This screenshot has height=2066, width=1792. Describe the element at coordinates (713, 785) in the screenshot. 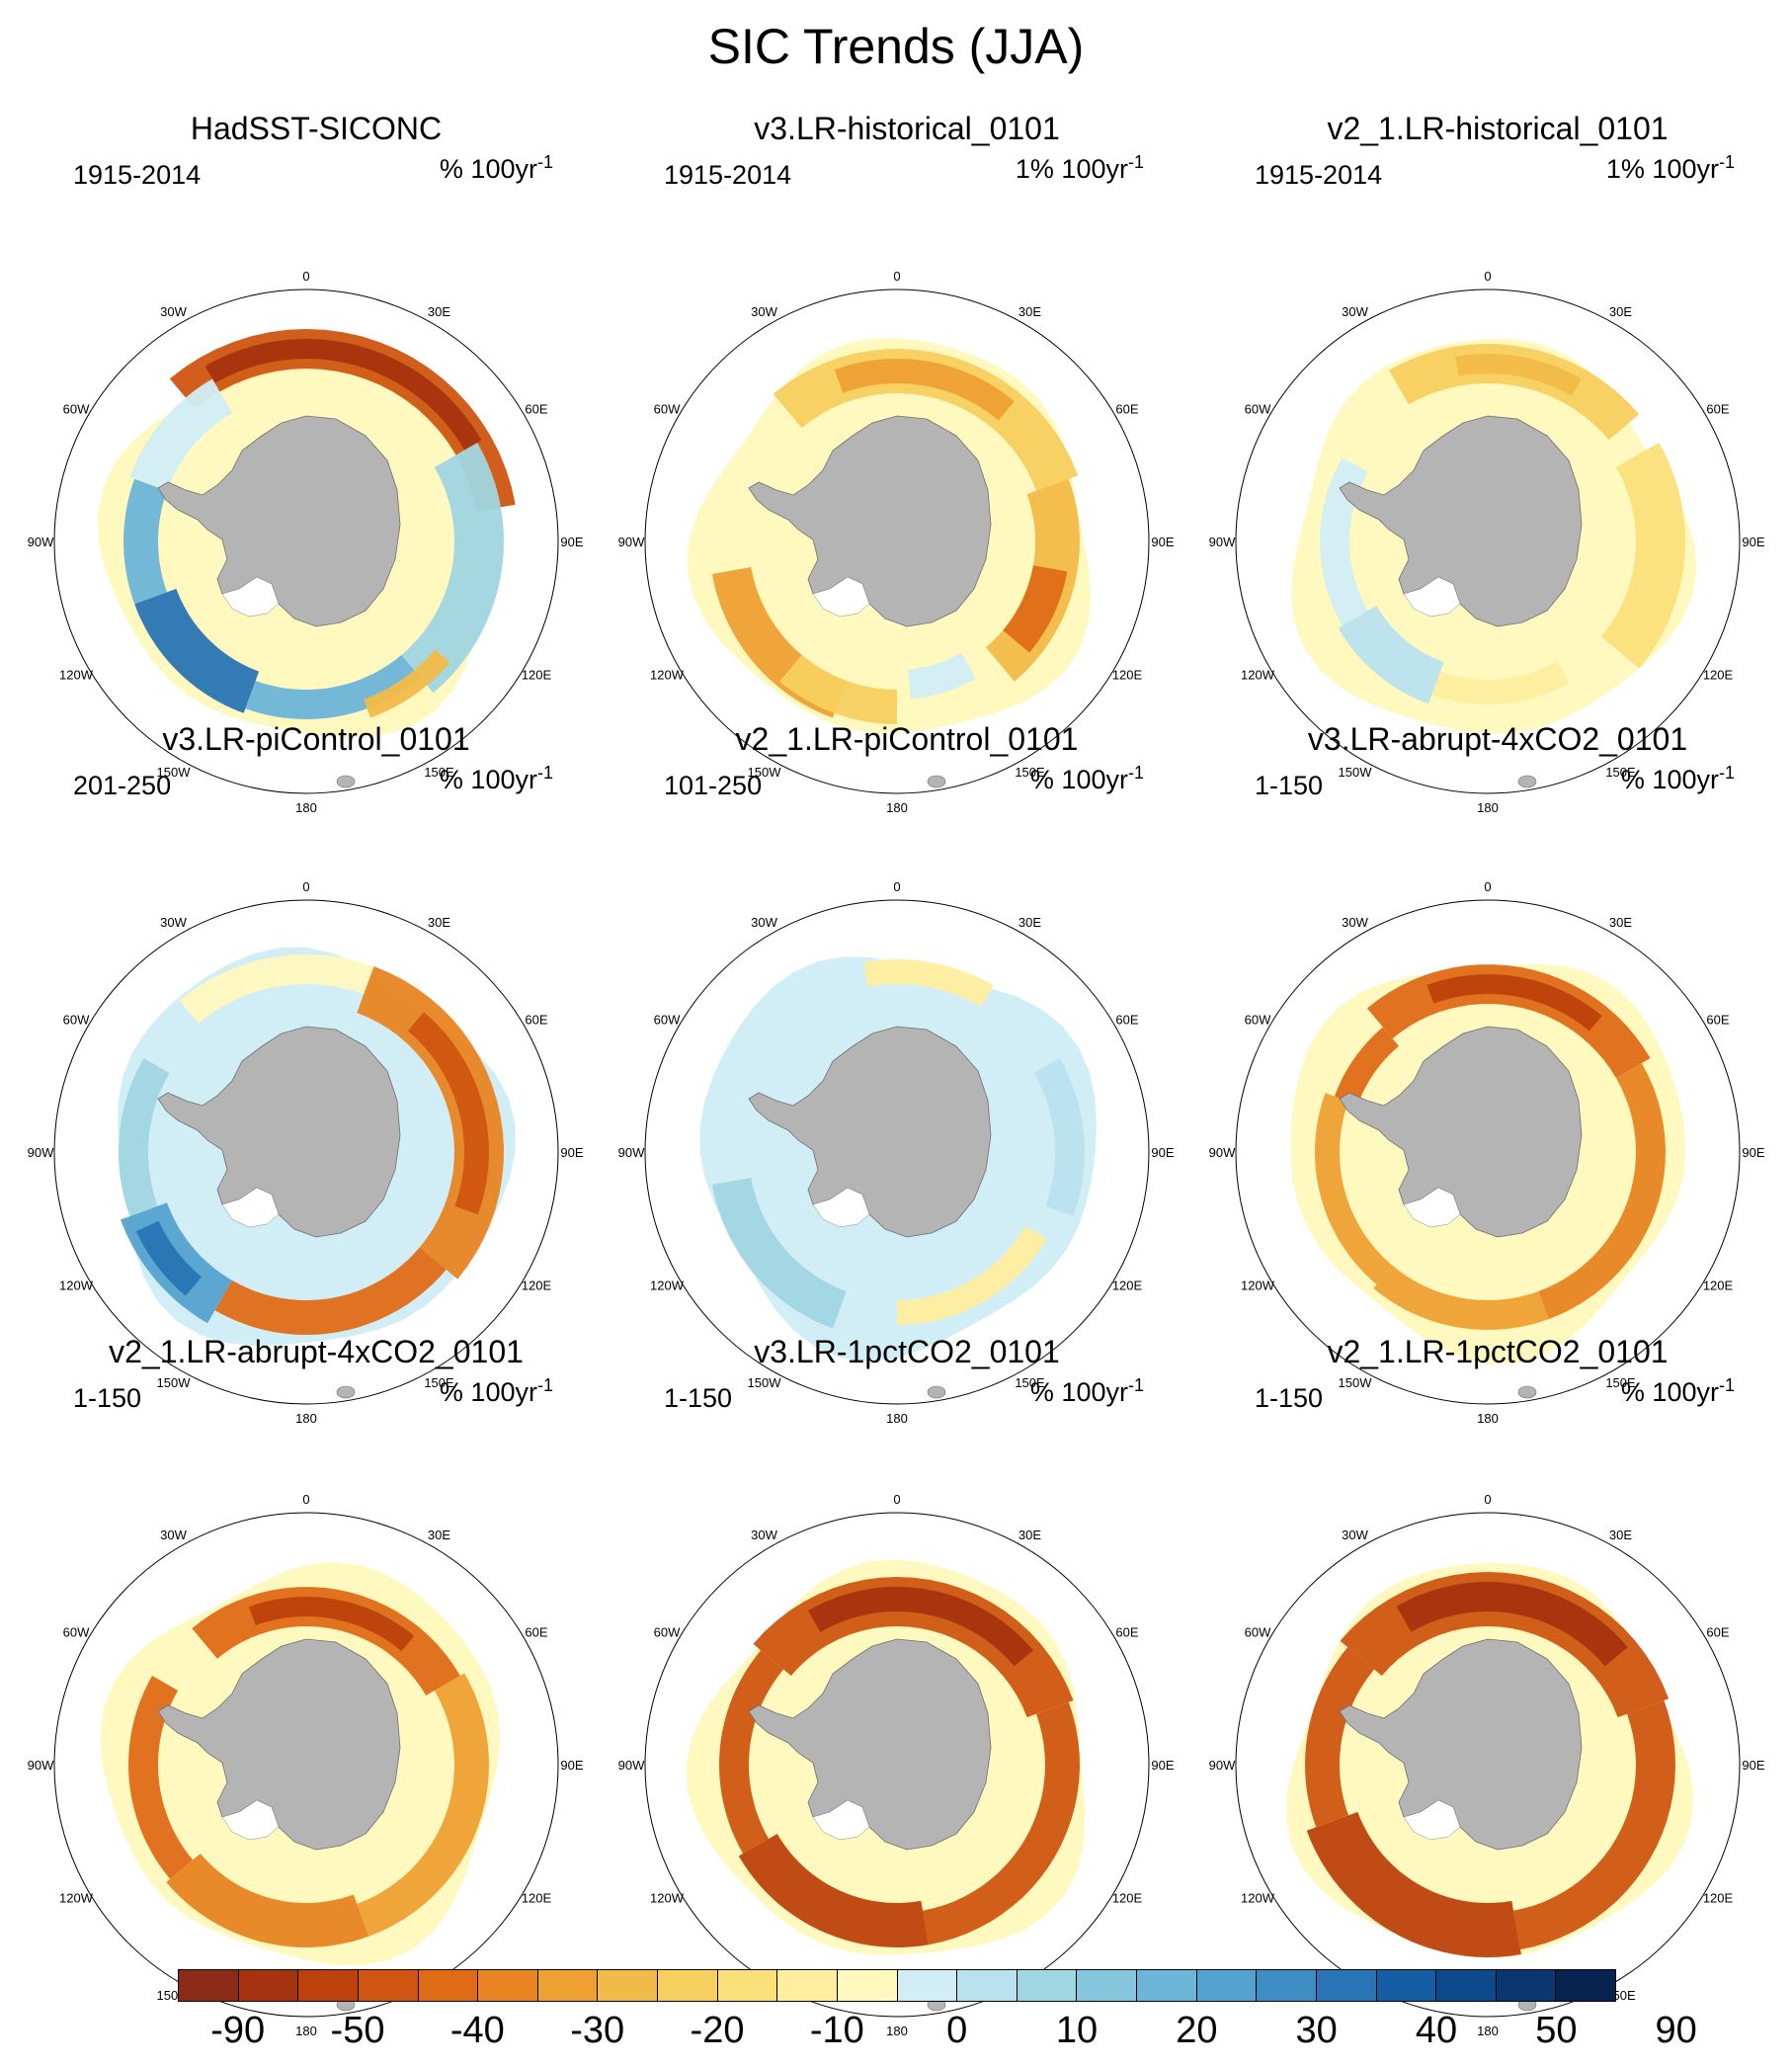

I see `panel-period: 101-250` at that location.